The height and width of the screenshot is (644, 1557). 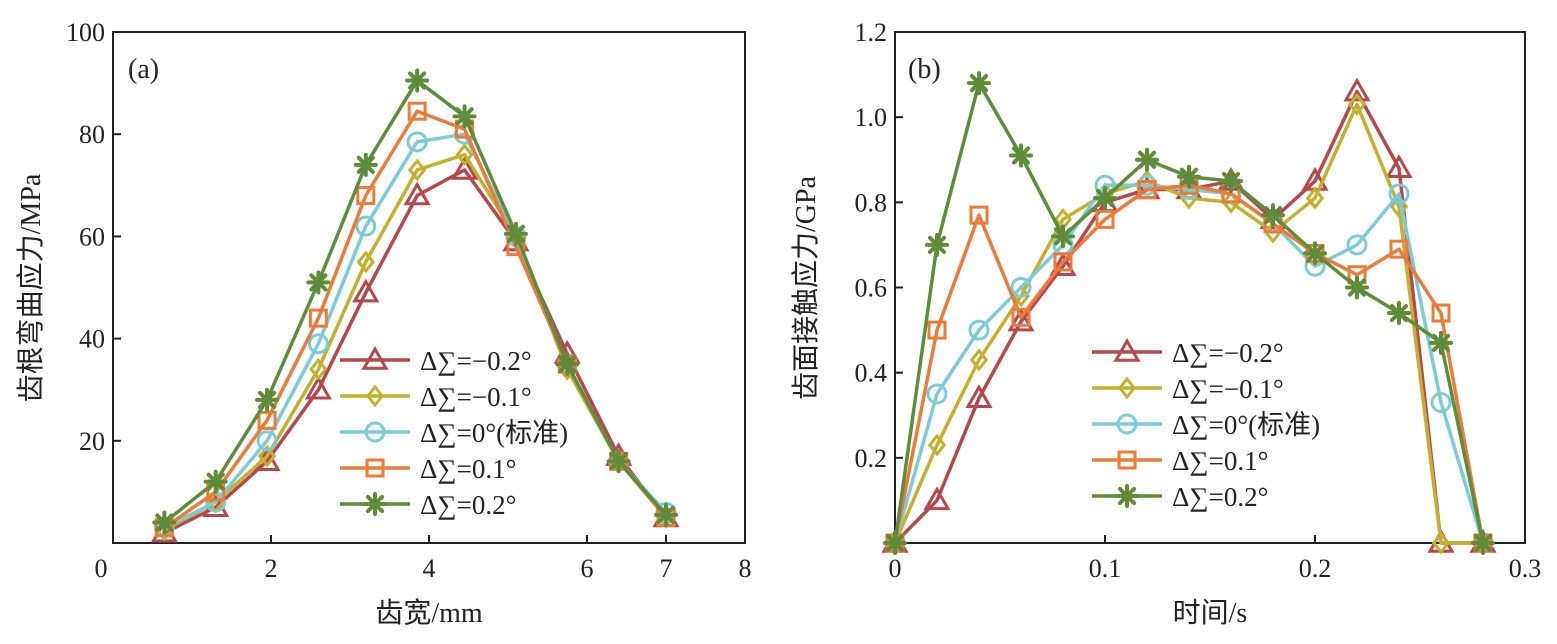 I want to click on x-tick-label: 7, so click(x=666, y=568).